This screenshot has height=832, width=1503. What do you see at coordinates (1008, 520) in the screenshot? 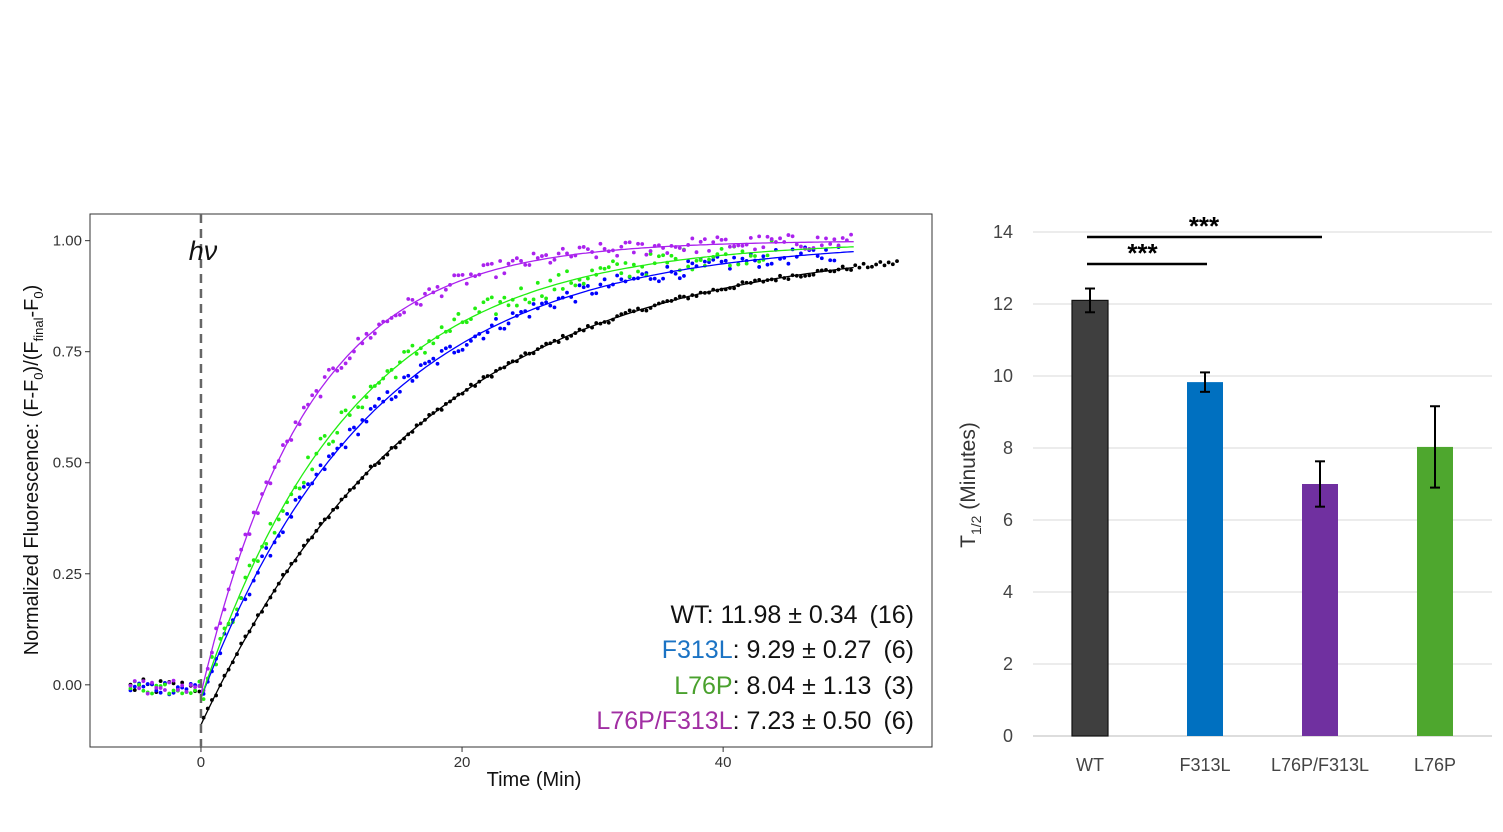
I see `bar-y-tick-label: 6` at bounding box center [1008, 520].